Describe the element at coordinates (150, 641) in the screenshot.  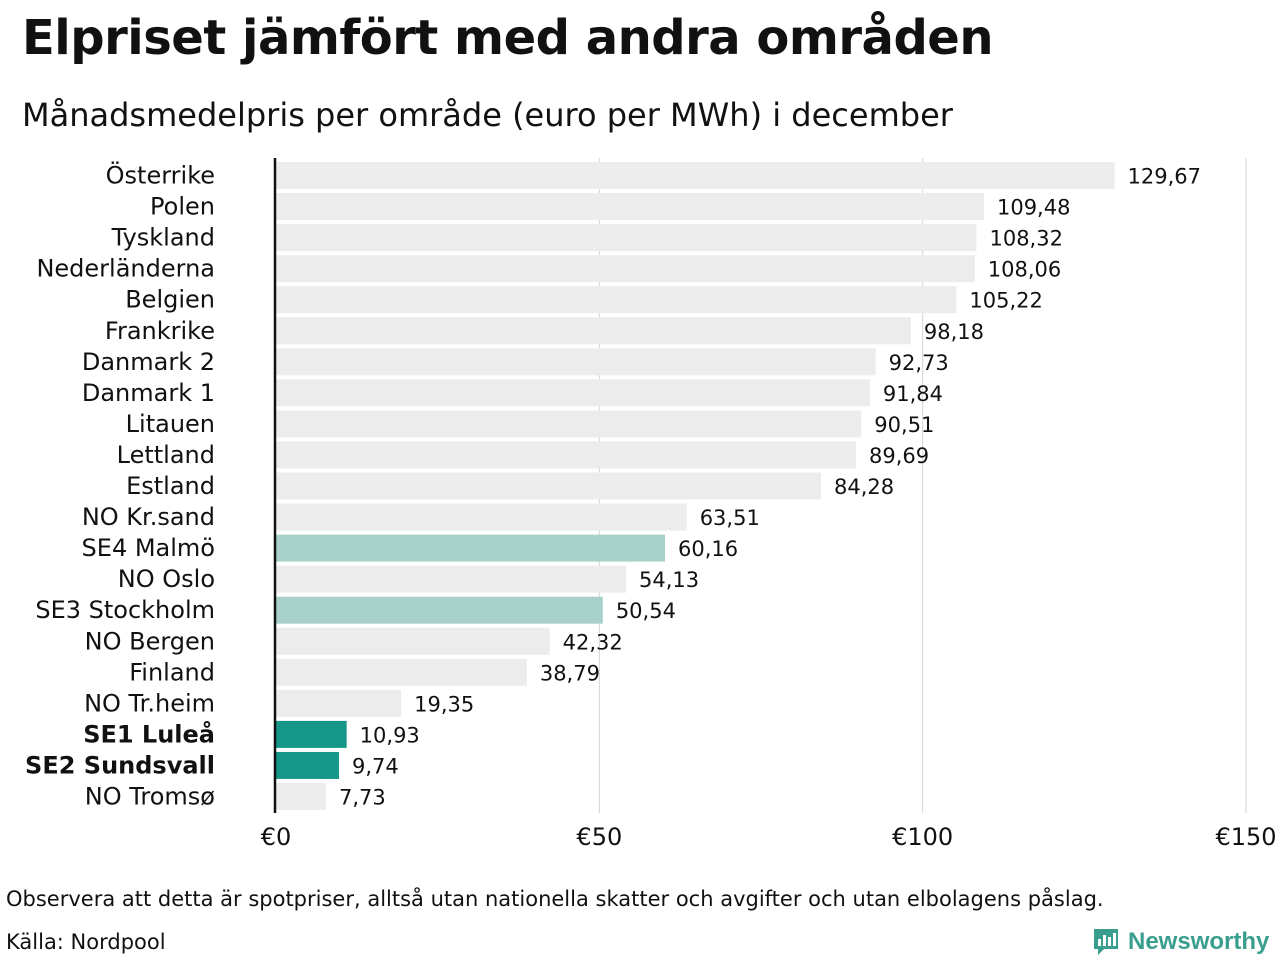
I see `category-label: NO Bergen` at that location.